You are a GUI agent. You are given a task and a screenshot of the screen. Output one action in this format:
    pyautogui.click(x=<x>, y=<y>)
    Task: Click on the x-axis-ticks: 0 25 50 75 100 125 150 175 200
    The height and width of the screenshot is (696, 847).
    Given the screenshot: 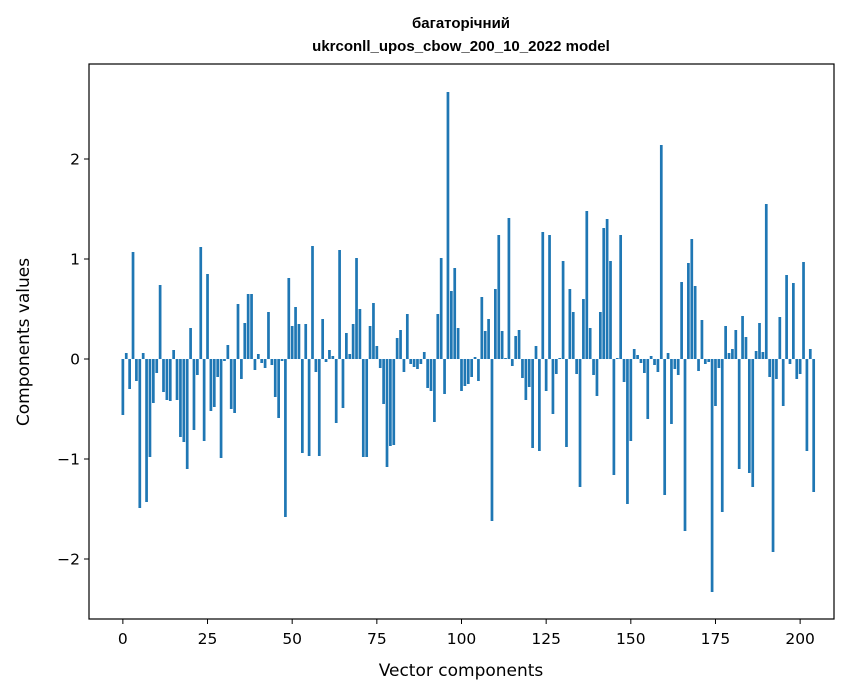 What is the action you would take?
    pyautogui.click(x=466, y=633)
    